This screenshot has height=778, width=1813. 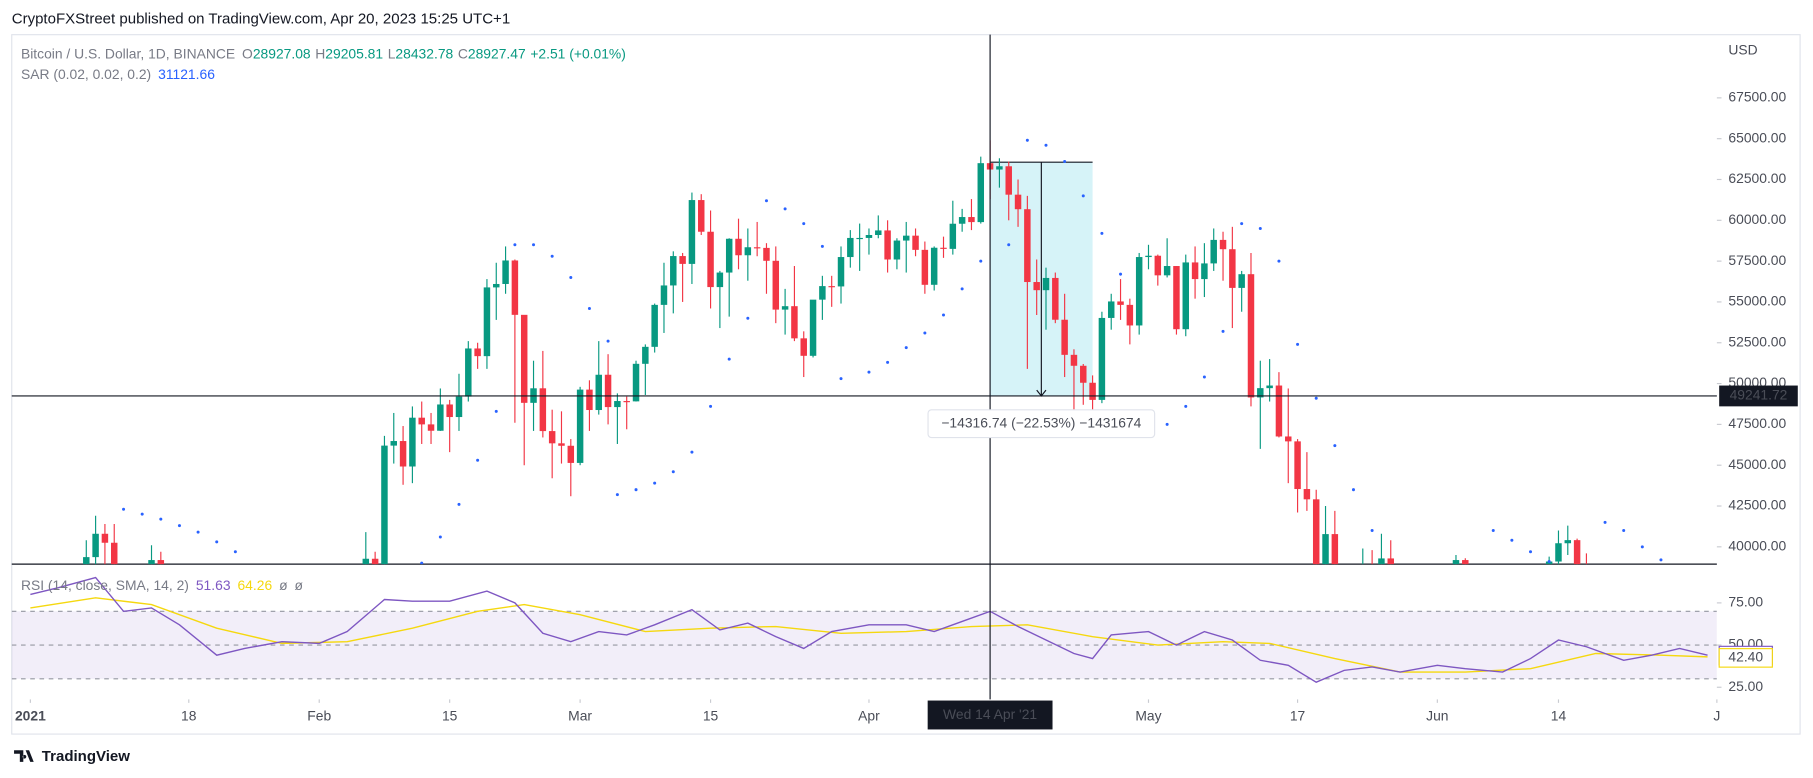 I want to click on rsi-tick-label: 25.00, so click(x=1745, y=686).